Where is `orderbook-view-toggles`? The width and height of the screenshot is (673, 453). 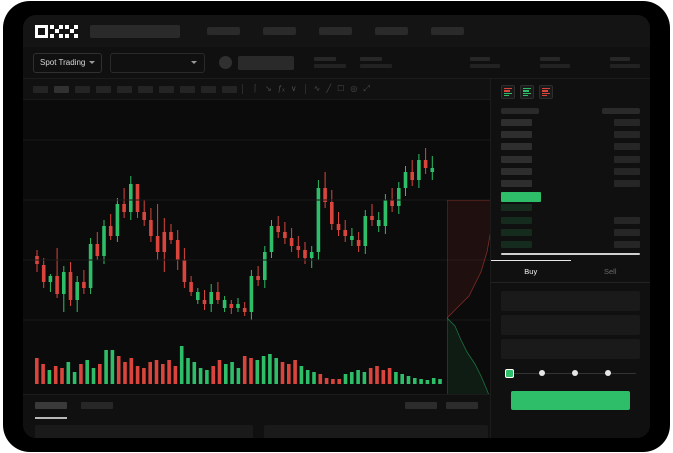 orderbook-view-toggles is located at coordinates (570, 91).